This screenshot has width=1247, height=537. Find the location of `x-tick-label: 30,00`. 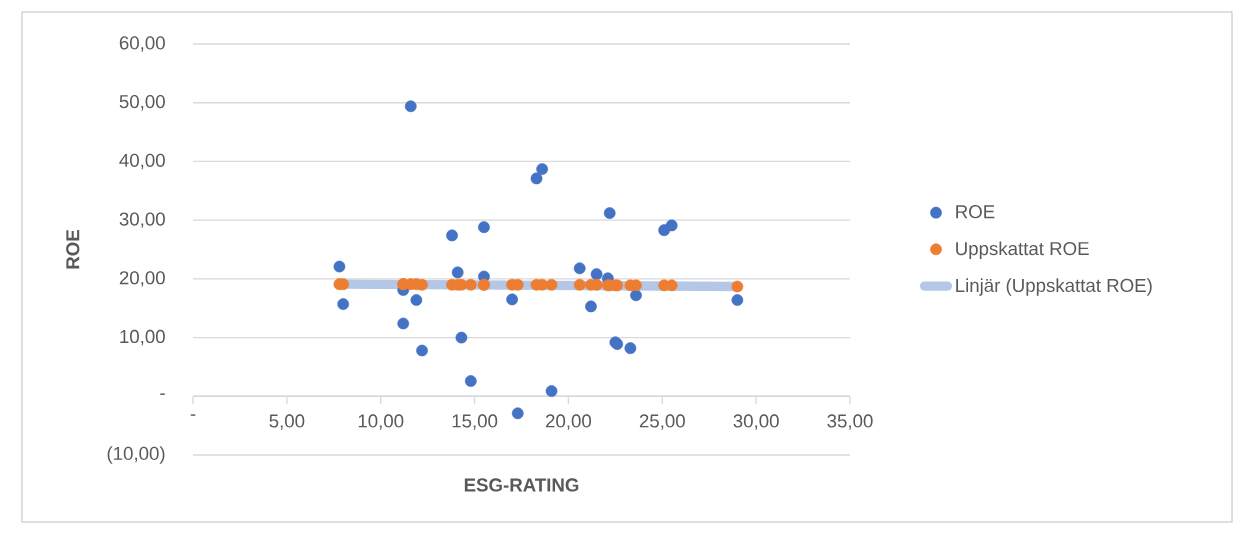

x-tick-label: 30,00 is located at coordinates (756, 422).